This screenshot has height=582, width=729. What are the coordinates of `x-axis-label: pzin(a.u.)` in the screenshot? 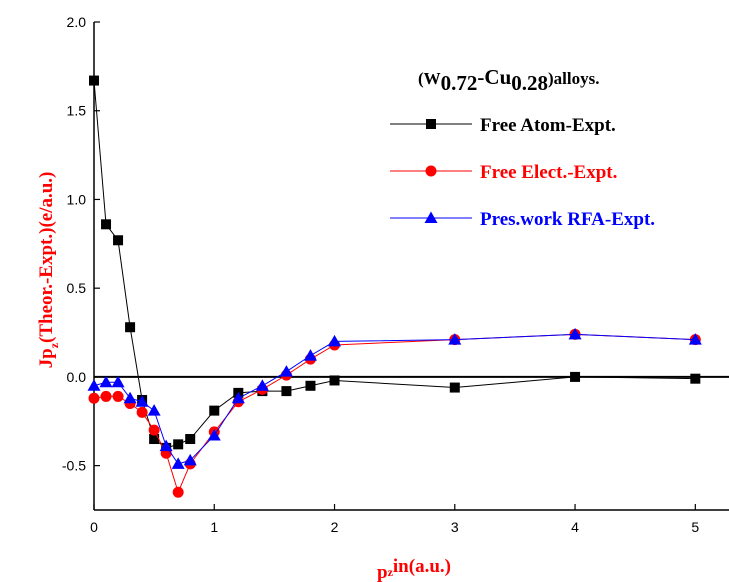 It's located at (414, 569).